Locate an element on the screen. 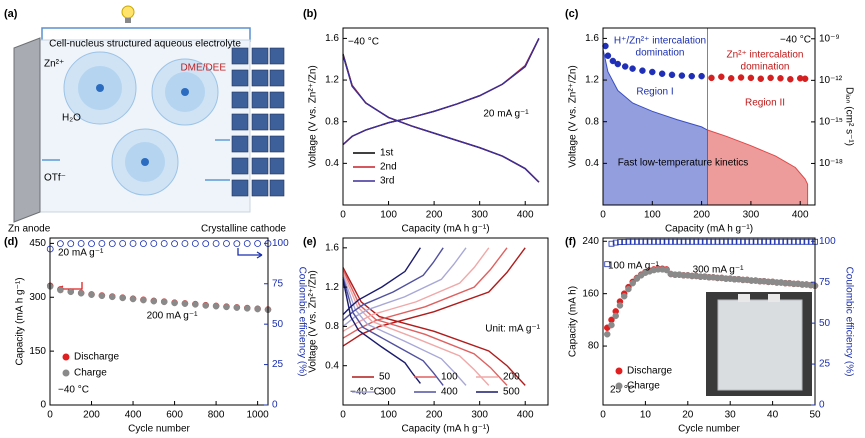  x-axis-title: Capacity (mA h g⁻¹) is located at coordinates (445, 429).